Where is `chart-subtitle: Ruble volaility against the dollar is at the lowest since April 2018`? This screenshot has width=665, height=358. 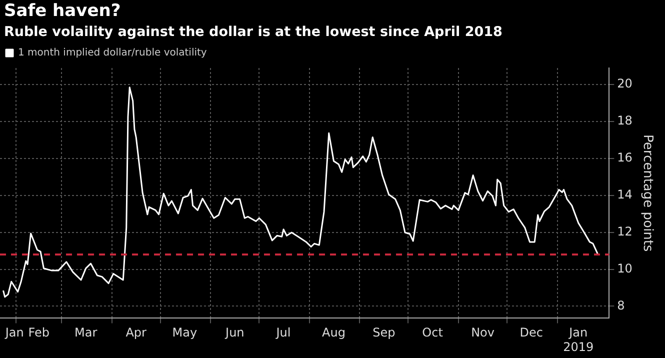 chart-subtitle: Ruble volaility against the dollar is at the lowest since April 2018 is located at coordinates (253, 32).